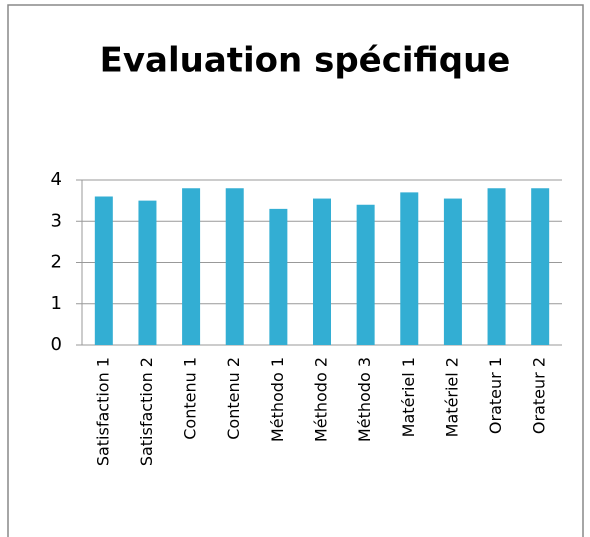  What do you see at coordinates (364, 399) in the screenshot?
I see `x-tick-label: Méthodo 3` at bounding box center [364, 399].